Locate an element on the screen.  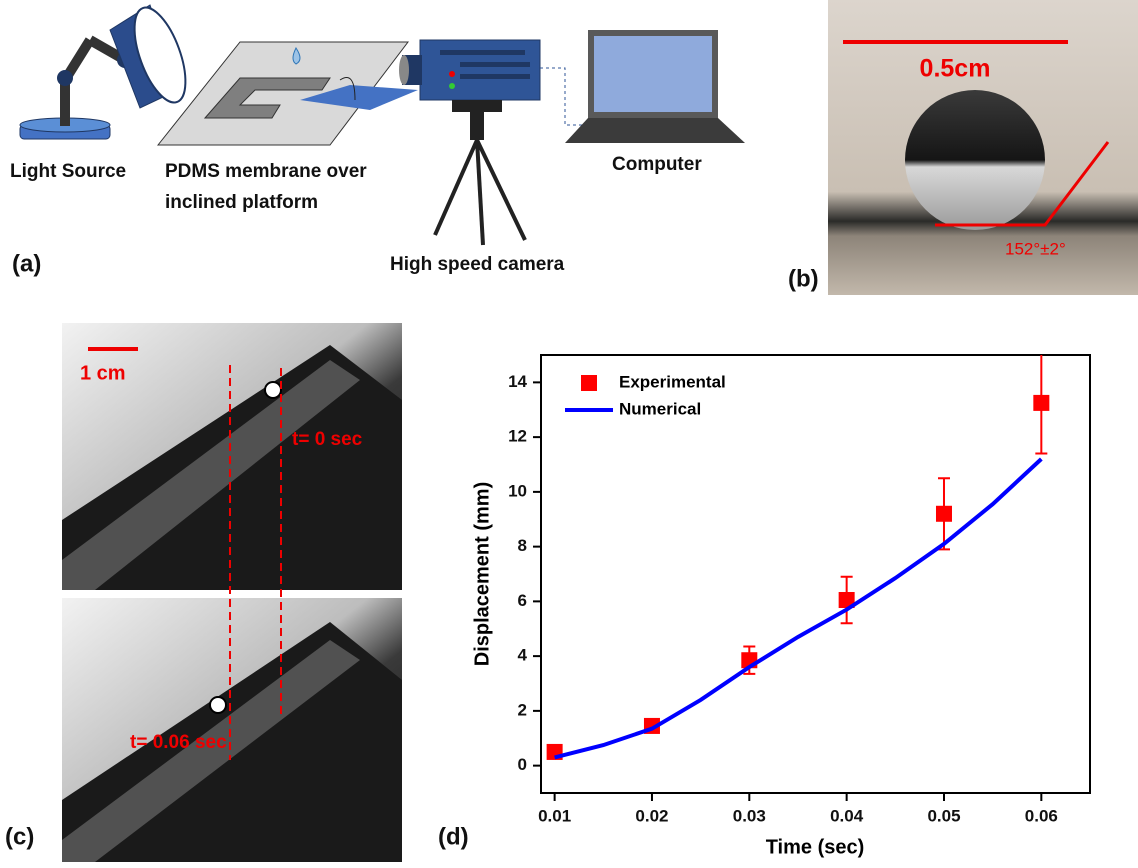
x-tick-label: 0.03 is located at coordinates (749, 815).